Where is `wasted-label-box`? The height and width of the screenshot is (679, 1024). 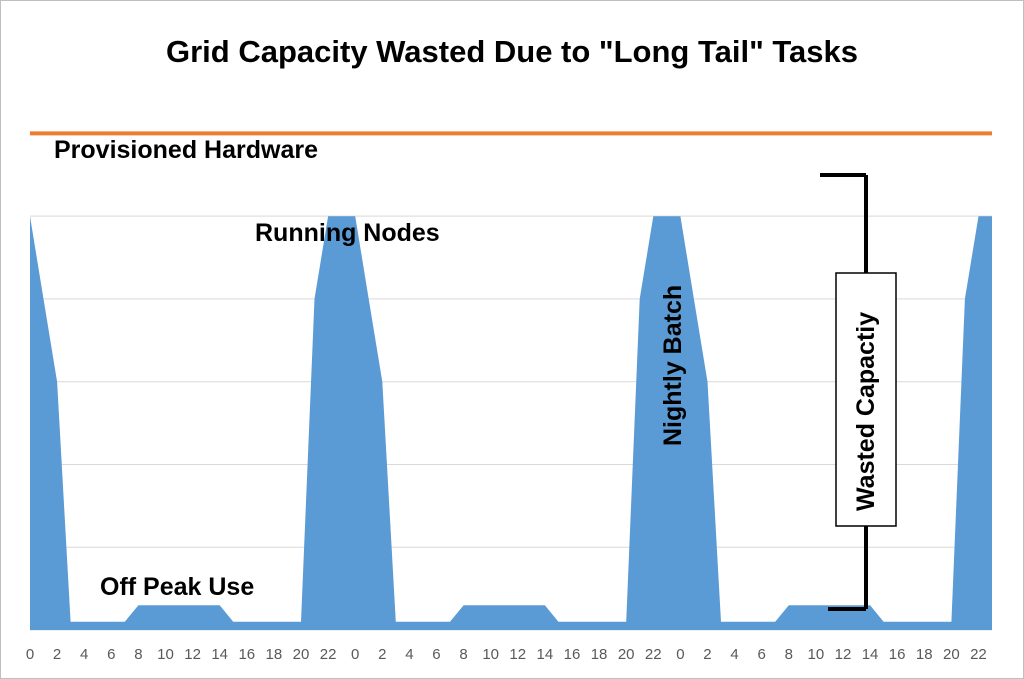 wasted-label-box is located at coordinates (866, 399).